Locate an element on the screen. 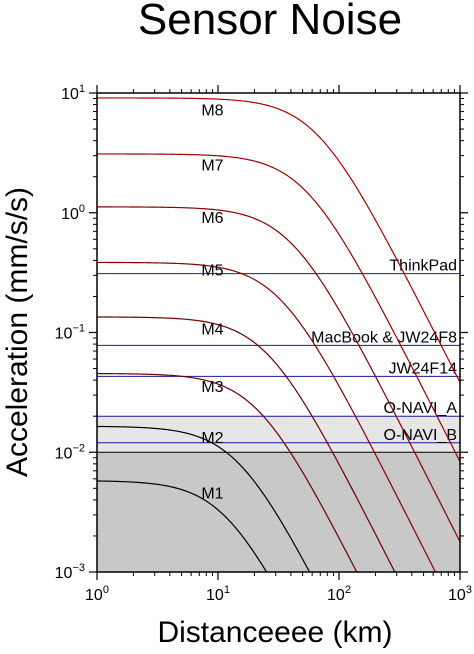 Image resolution: width=474 pixels, height=654 pixels. x-tick-label: 10¹ is located at coordinates (218, 594).